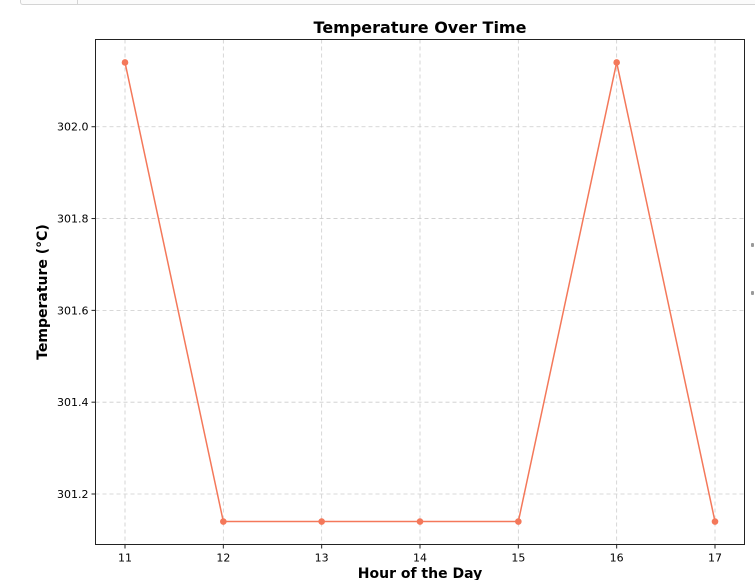 This screenshot has height=580, width=755. I want to click on x-tick-label: 14, so click(420, 558).